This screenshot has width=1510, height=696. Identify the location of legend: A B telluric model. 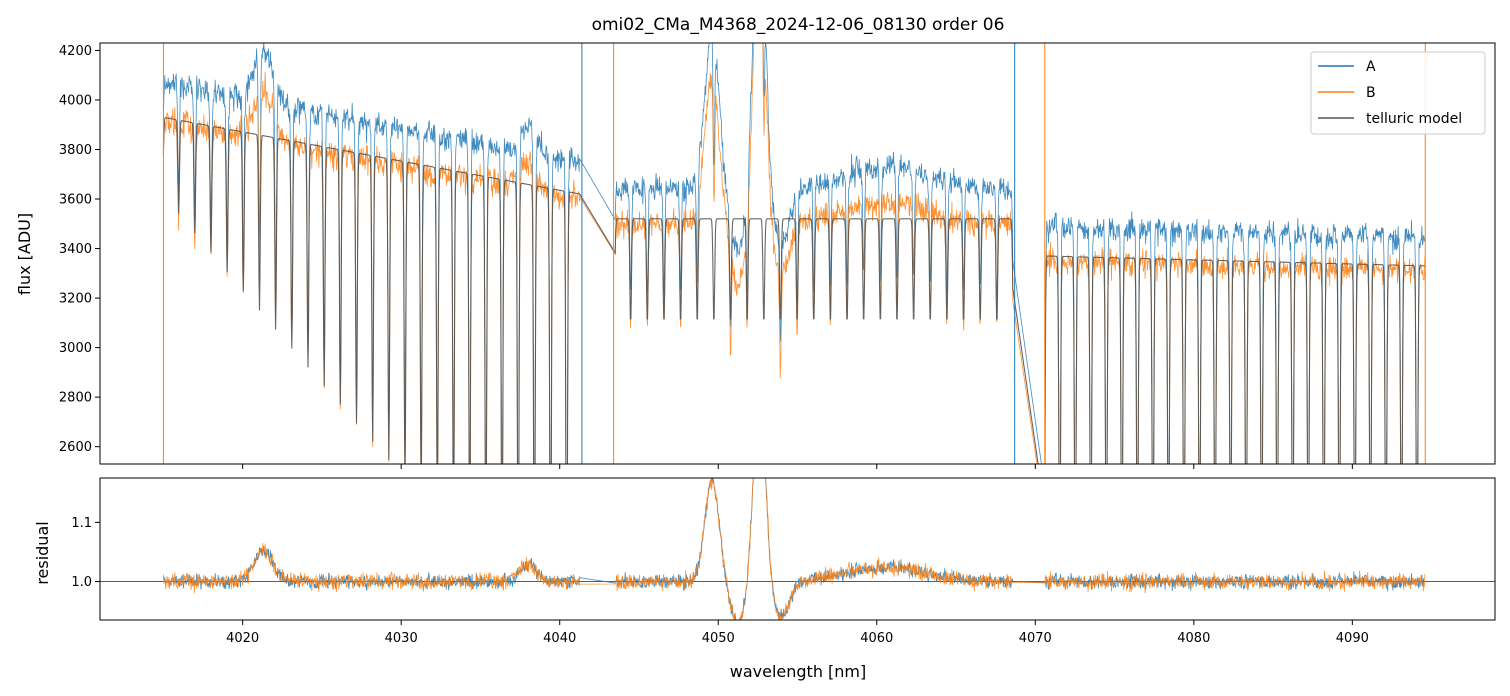
(1398, 93).